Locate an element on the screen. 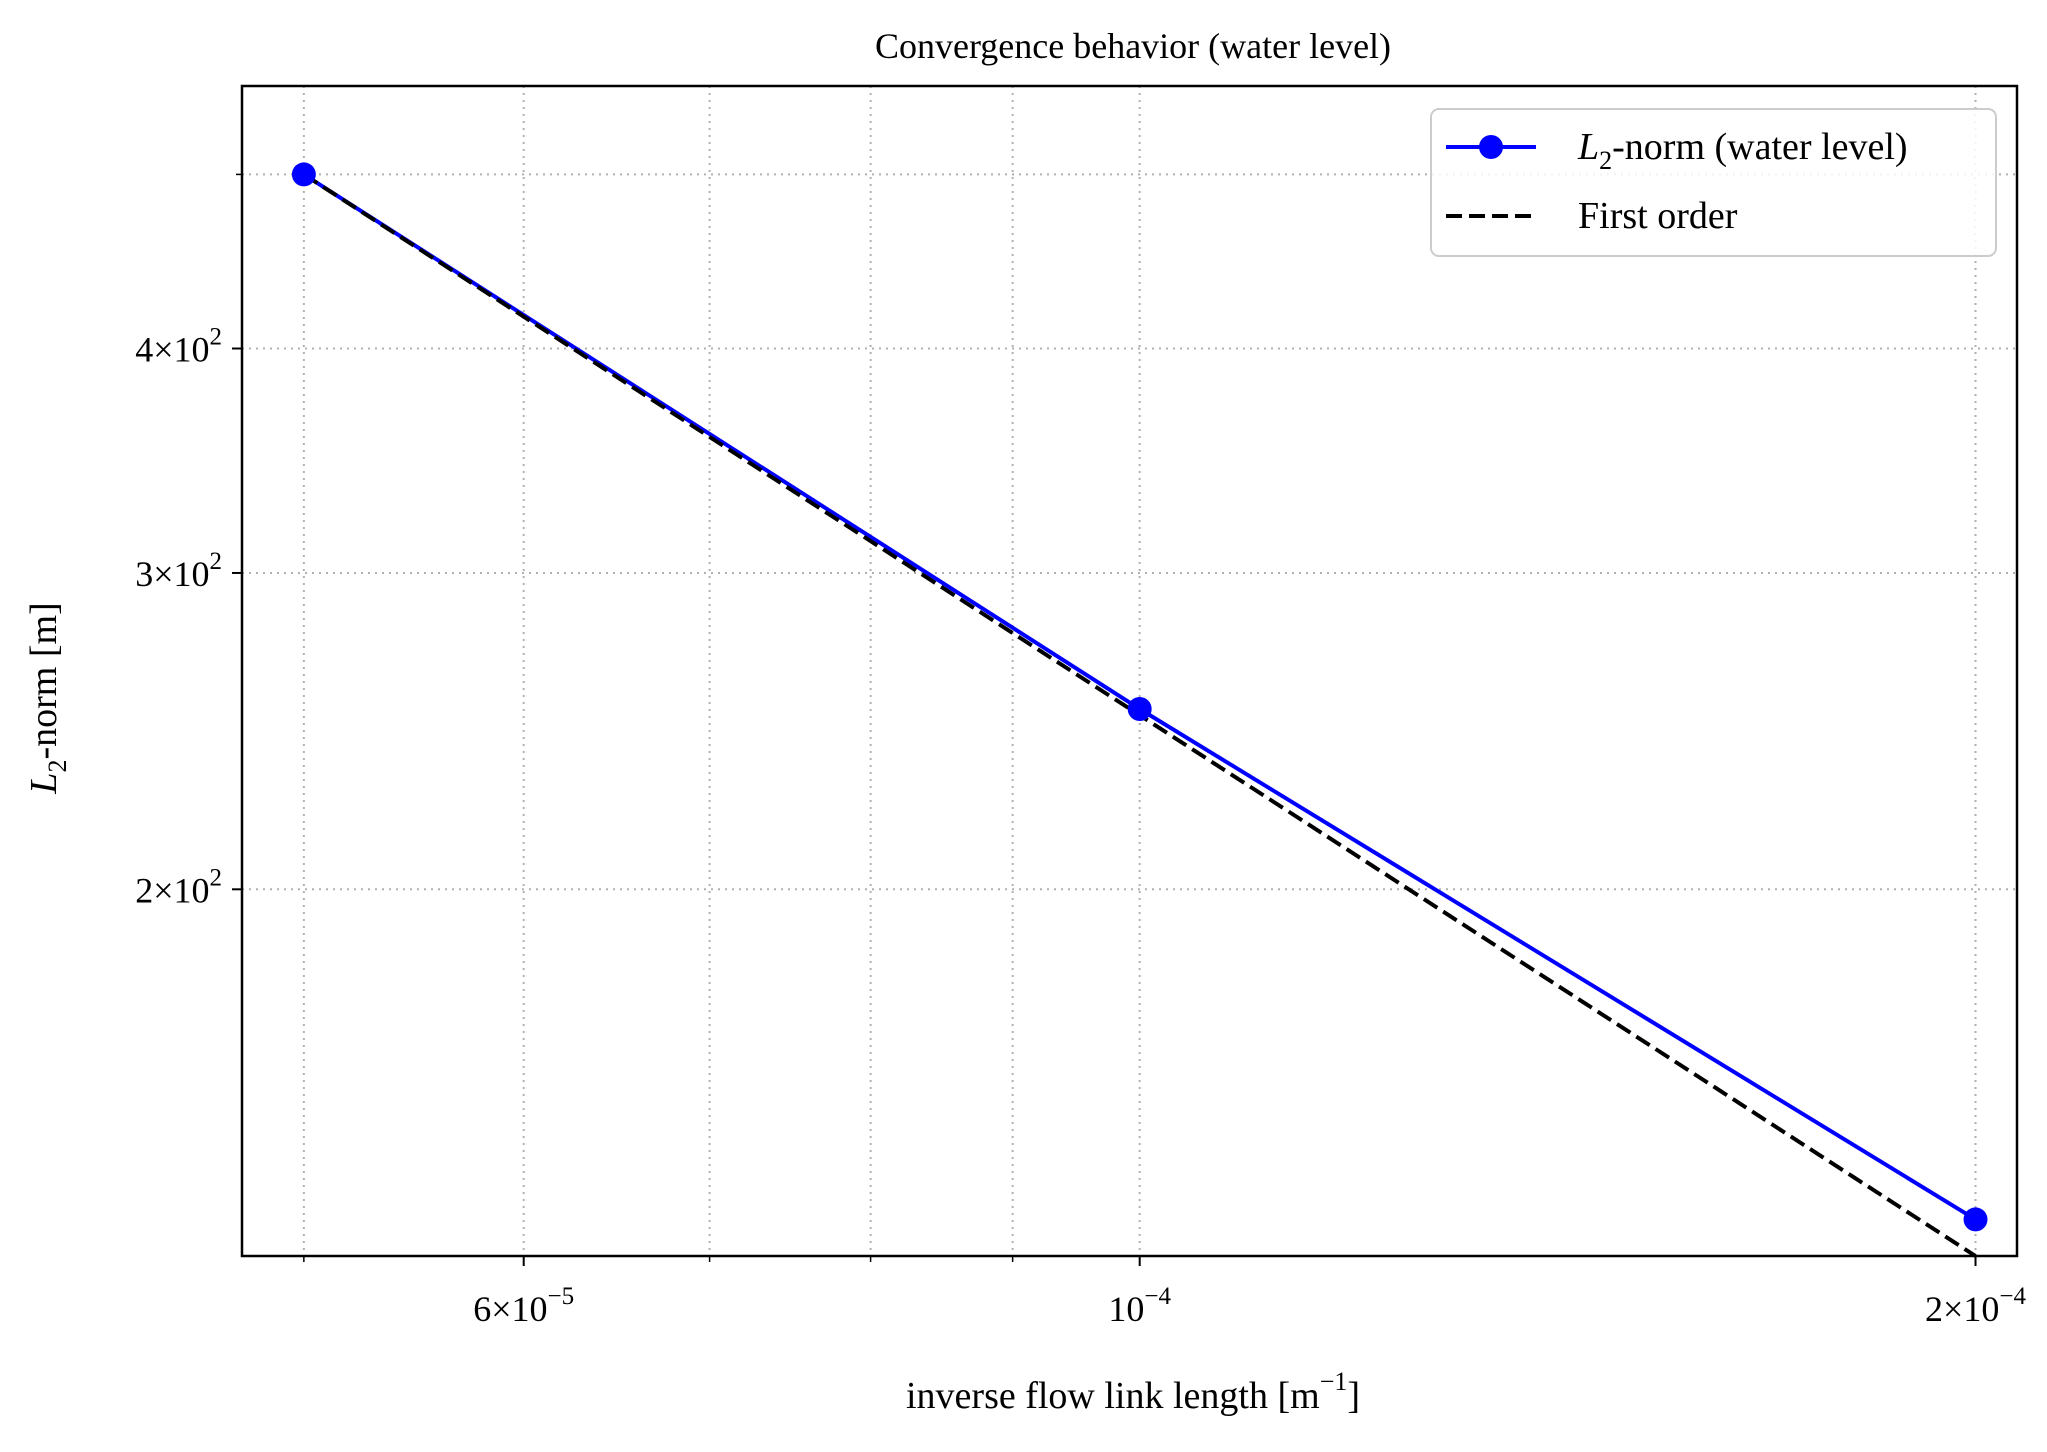 The width and height of the screenshot is (2047, 1452). x-axis-label-exponent: −1 is located at coordinates (1334, 1381).